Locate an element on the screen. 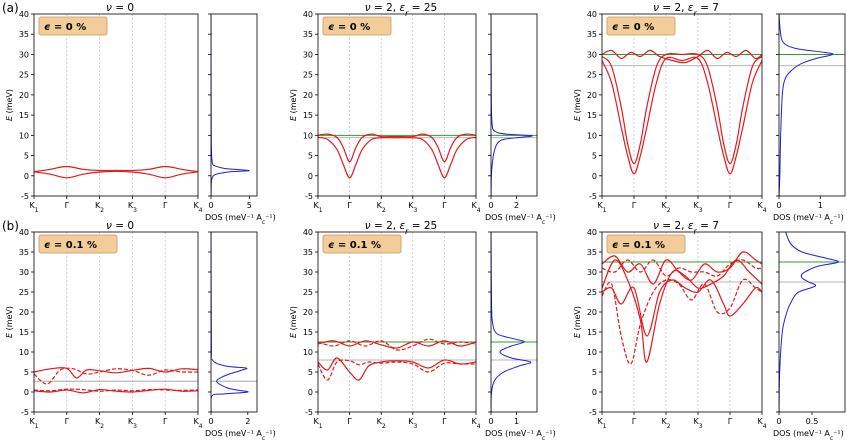 The height and width of the screenshot is (441, 847). dos-x-tick-label: 5 is located at coordinates (249, 205).